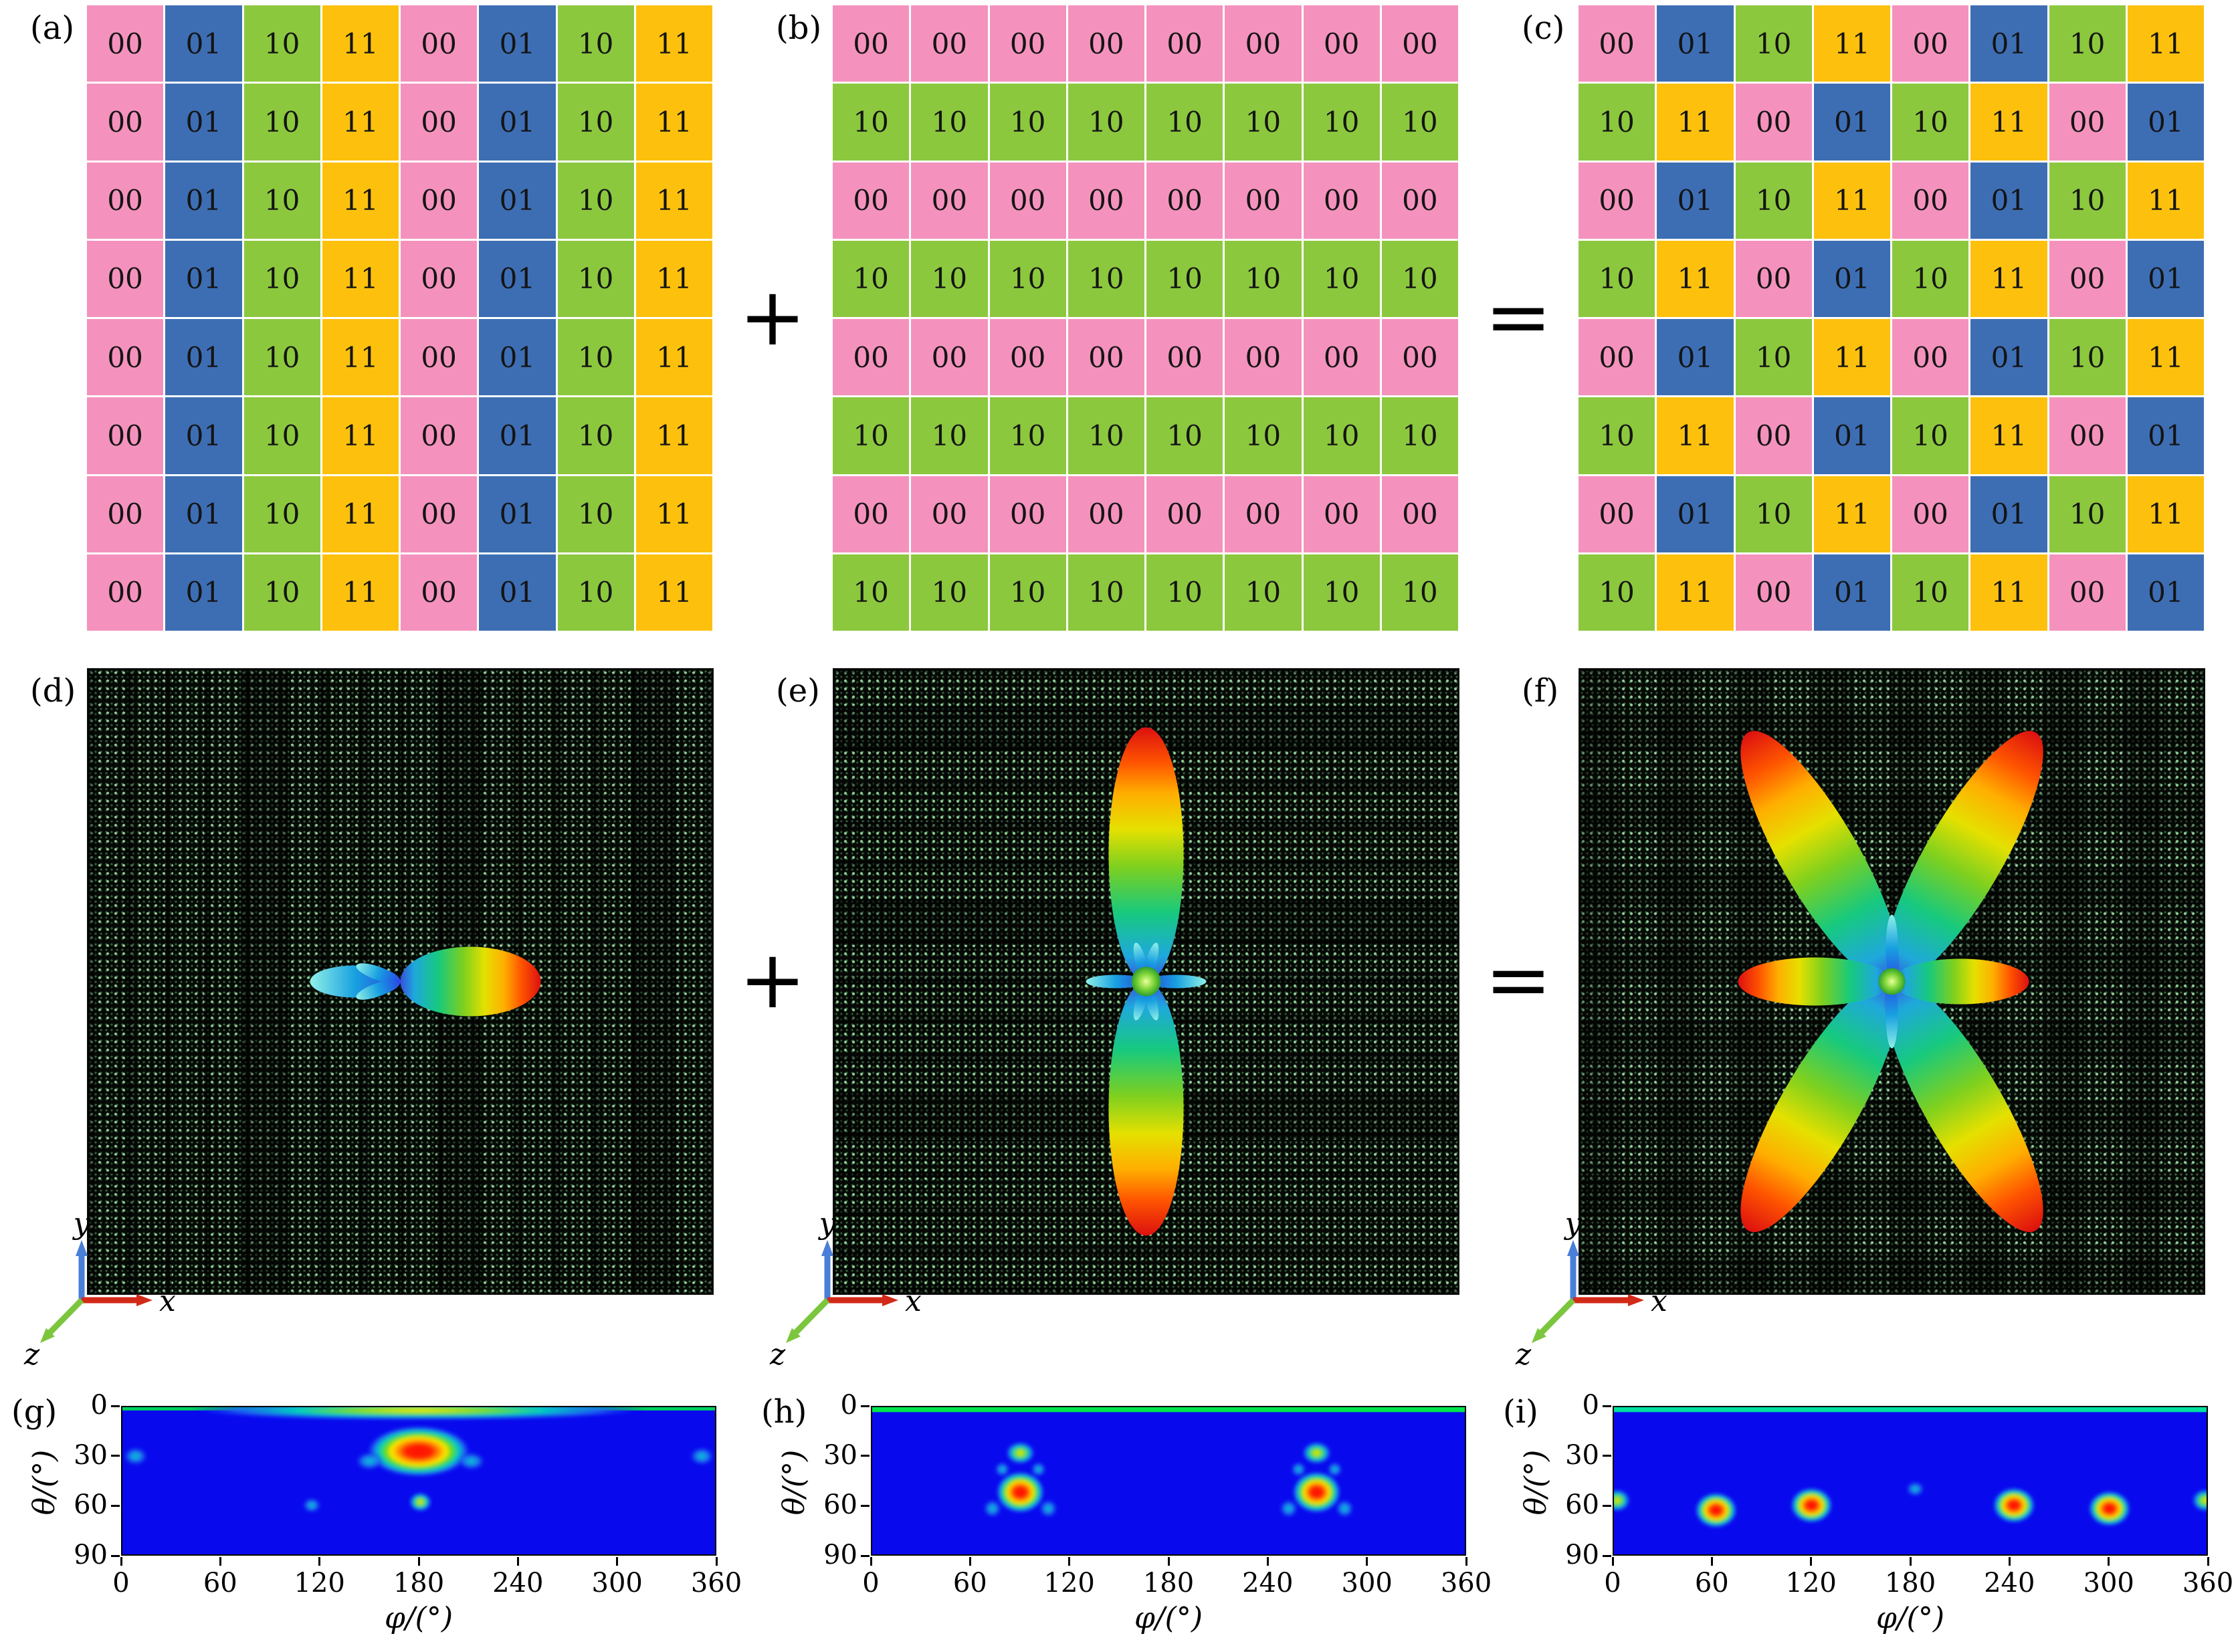 This screenshot has width=2238, height=1652. Describe the element at coordinates (1069, 1583) in the screenshot. I see `x-tick-label: 120` at that location.